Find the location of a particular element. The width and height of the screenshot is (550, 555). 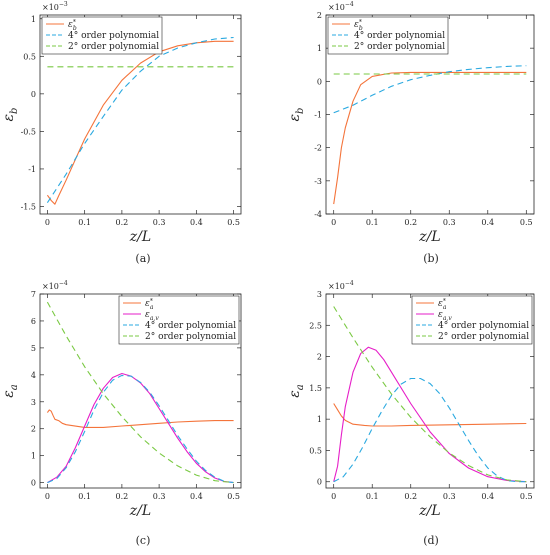

y-tick-label: 5 is located at coordinates (33, 348).